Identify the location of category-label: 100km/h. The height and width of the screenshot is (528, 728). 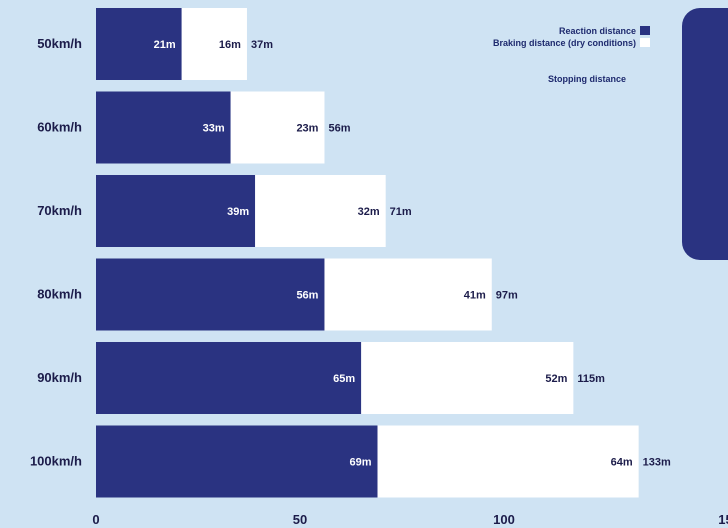
(56, 461).